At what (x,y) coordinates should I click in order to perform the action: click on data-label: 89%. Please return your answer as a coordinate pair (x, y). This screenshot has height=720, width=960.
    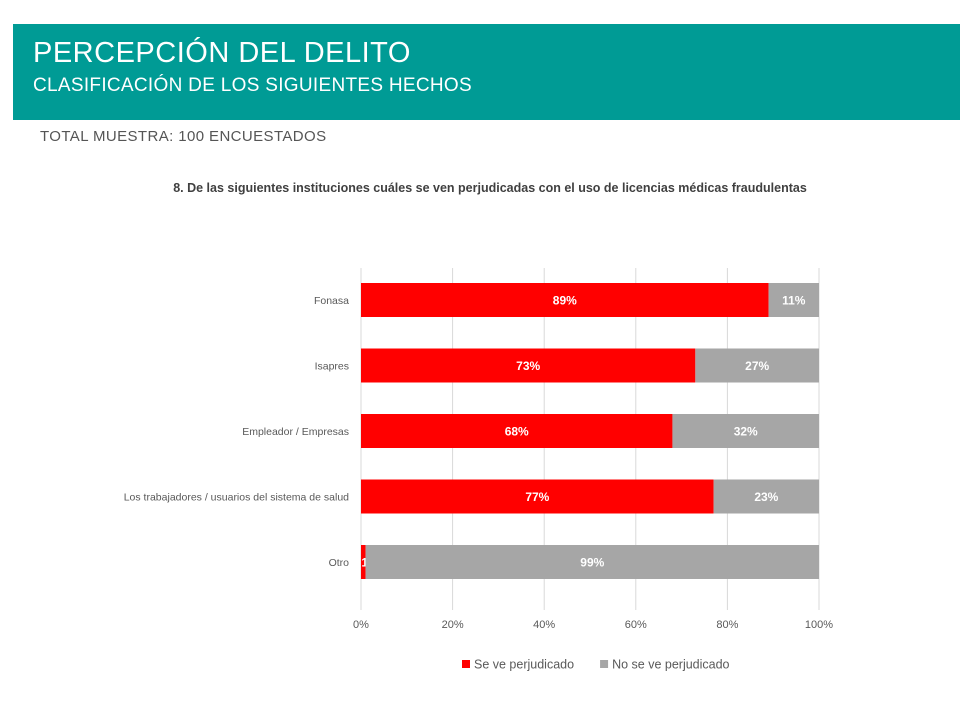
    Looking at the image, I should click on (565, 301).